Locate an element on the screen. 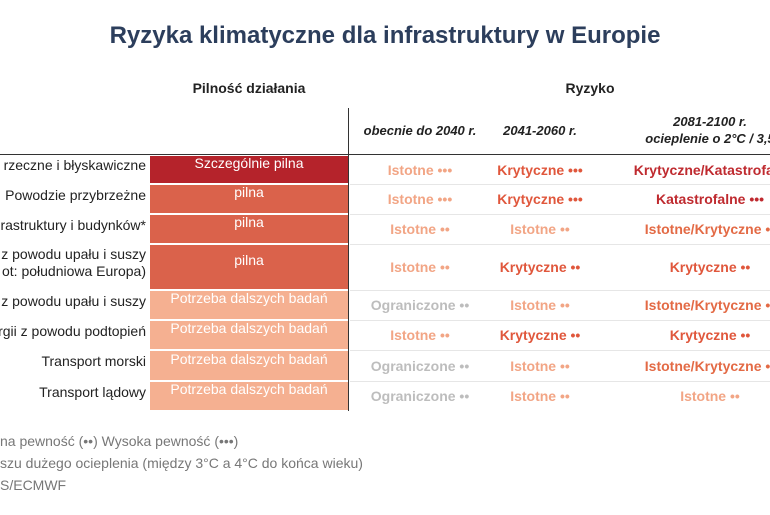  column-rule is located at coordinates (348, 259).